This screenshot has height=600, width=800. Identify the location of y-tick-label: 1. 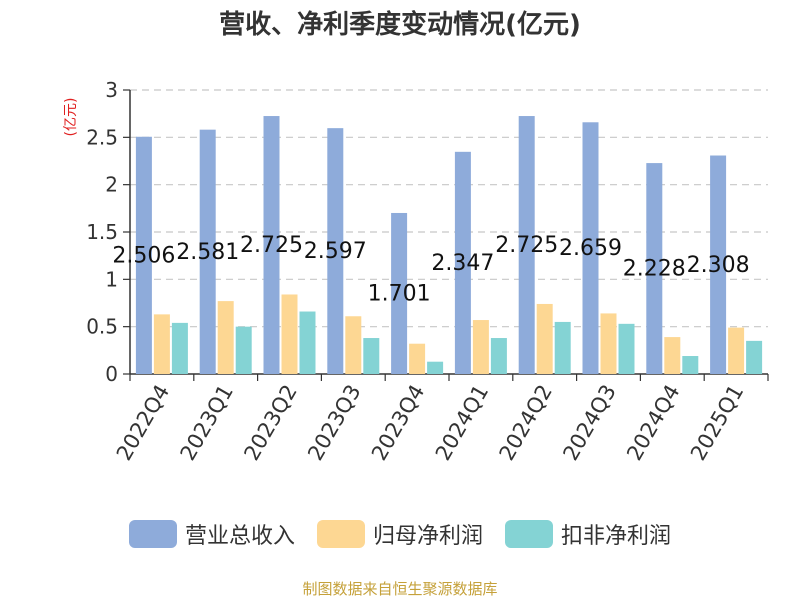
(111, 279).